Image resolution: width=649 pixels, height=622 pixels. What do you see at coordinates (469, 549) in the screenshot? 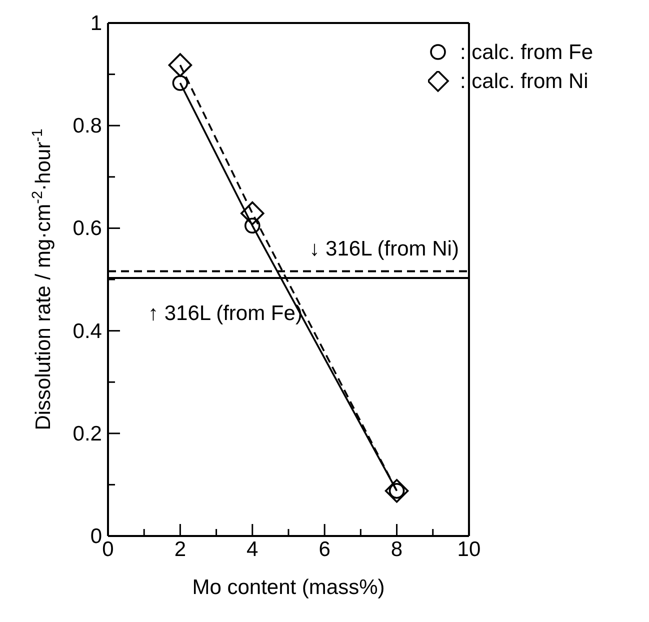
I see `x-tick-label: 10` at bounding box center [469, 549].